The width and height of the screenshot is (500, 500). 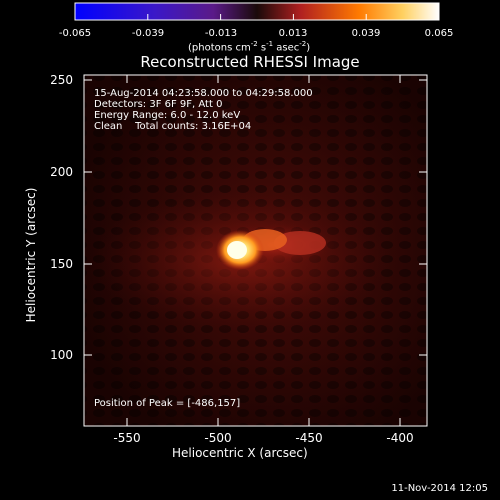 I want to click on info-energy-range: Energy Range: 6.0 - 12.0 keV, so click(x=167, y=115).